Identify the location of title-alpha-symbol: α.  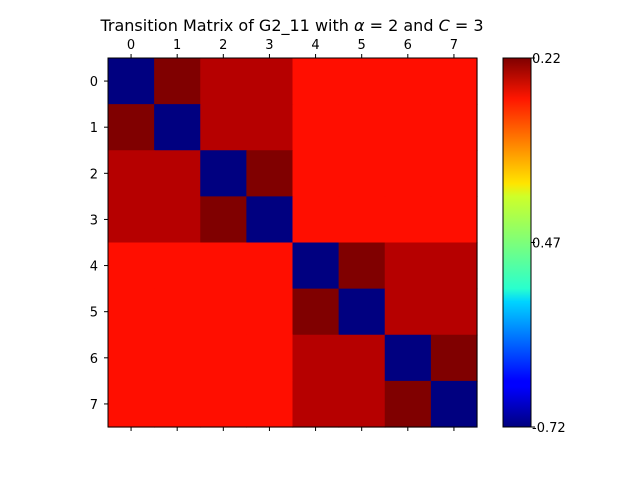
(359, 25).